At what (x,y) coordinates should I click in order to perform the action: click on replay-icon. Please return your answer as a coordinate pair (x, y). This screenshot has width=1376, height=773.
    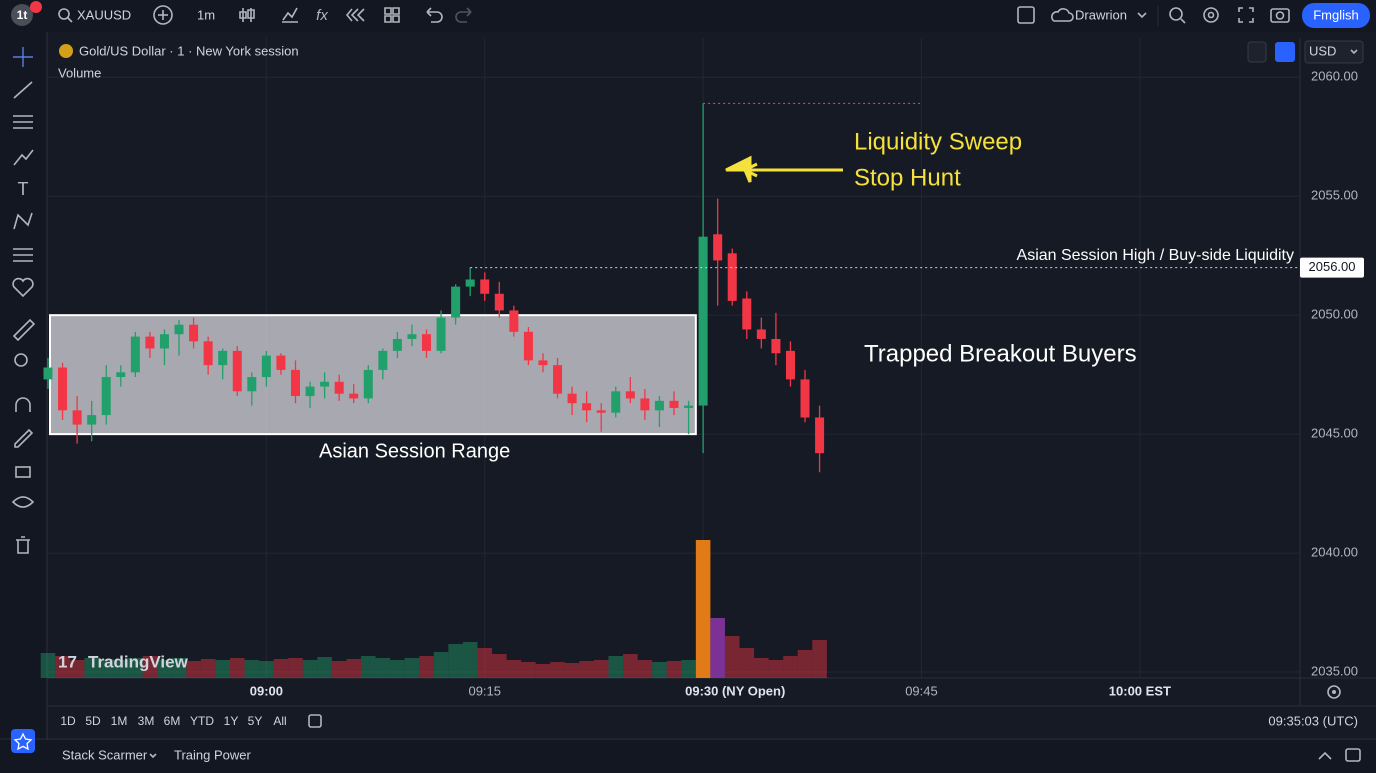
    Looking at the image, I should click on (355, 15).